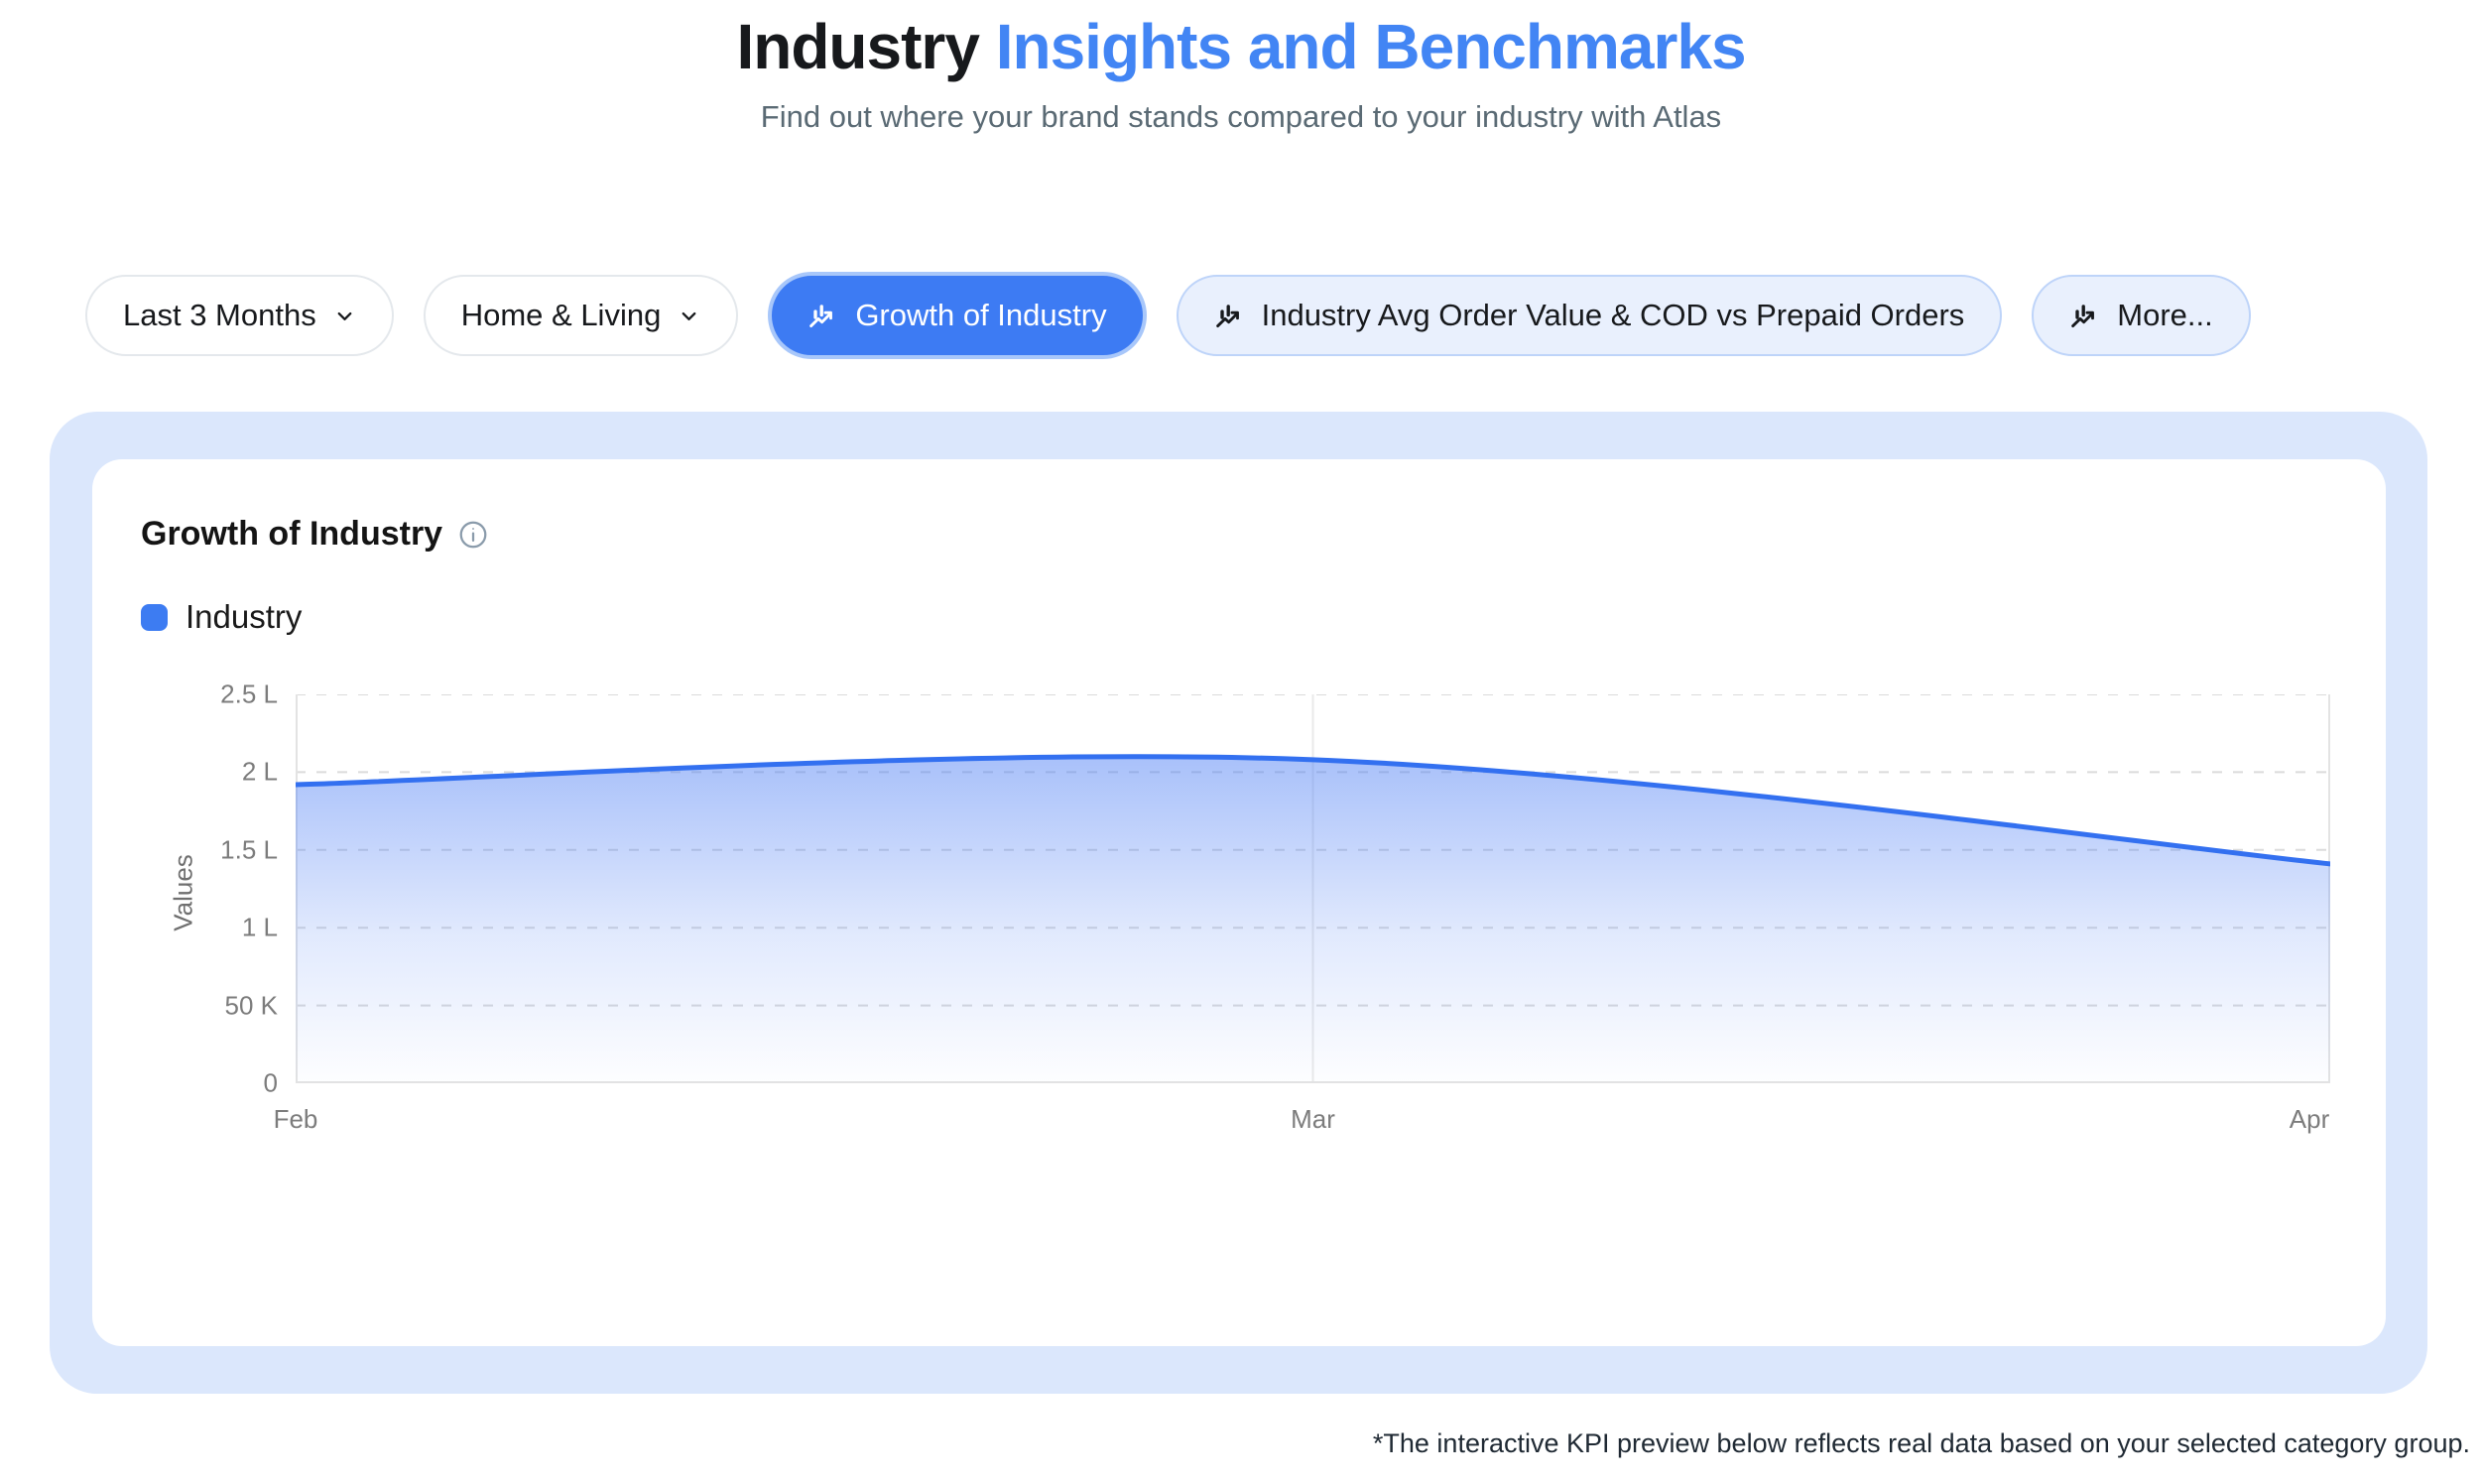  I want to click on page-title: Industry Insights and Benchmarks, so click(1241, 46).